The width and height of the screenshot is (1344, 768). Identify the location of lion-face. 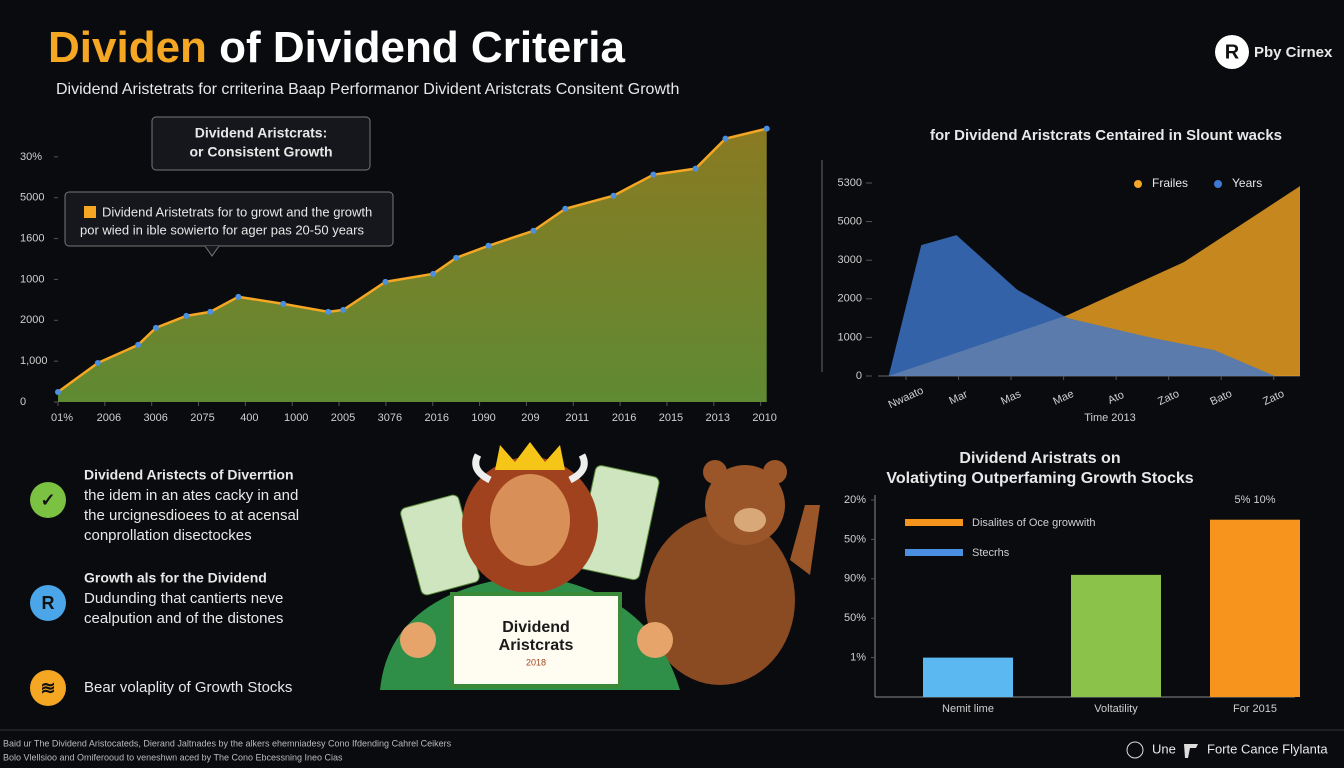
(530, 520).